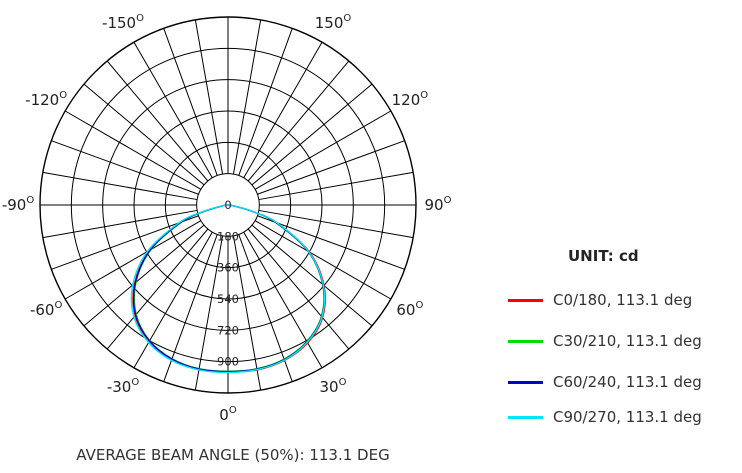 This screenshot has height=473, width=742. What do you see at coordinates (333, 22) in the screenshot?
I see `angle-tick-150: 150O` at bounding box center [333, 22].